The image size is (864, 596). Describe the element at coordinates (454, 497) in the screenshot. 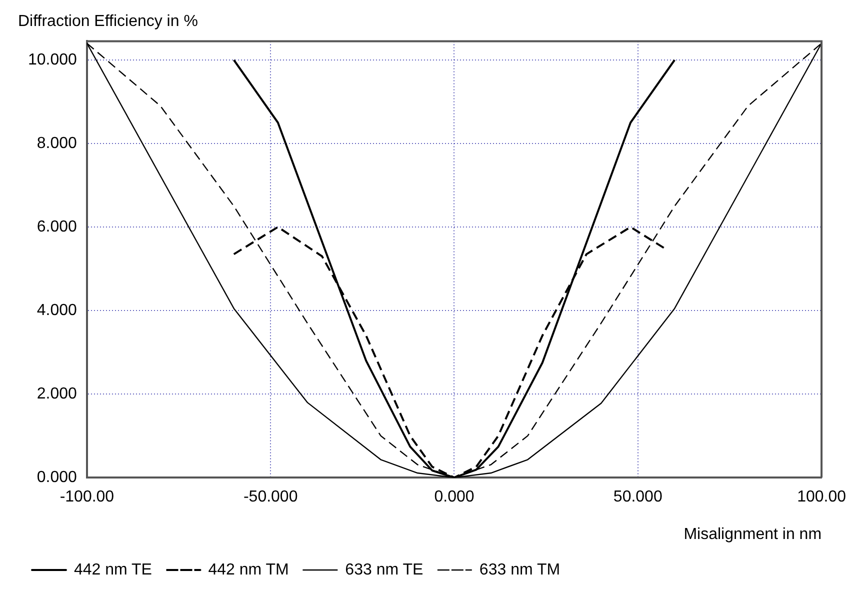

I see `x-tick-label: 0.000` at that location.